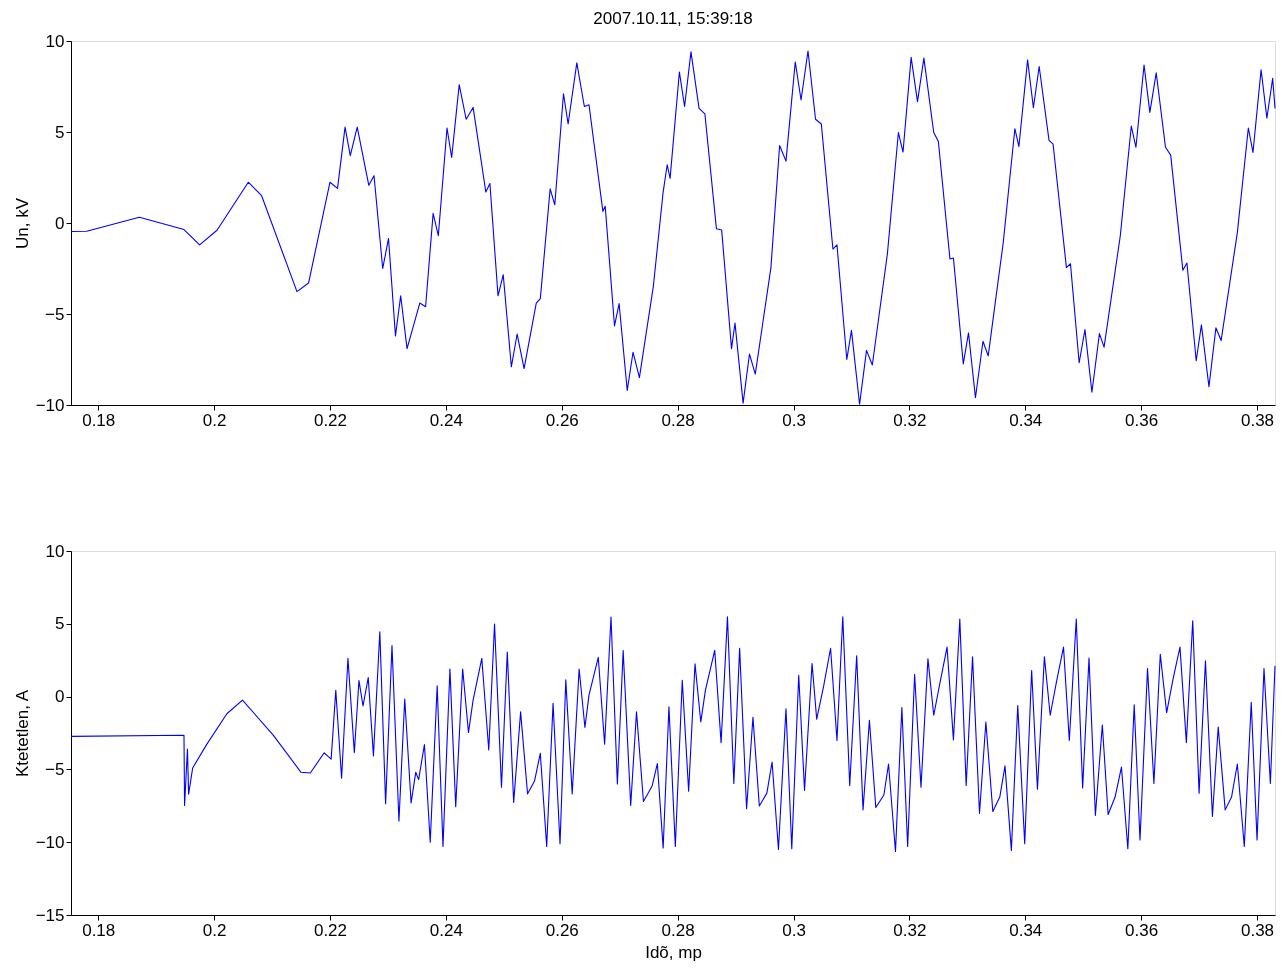  What do you see at coordinates (673, 18) in the screenshot?
I see `chart-title: 2007.10.11, 15:39:18` at bounding box center [673, 18].